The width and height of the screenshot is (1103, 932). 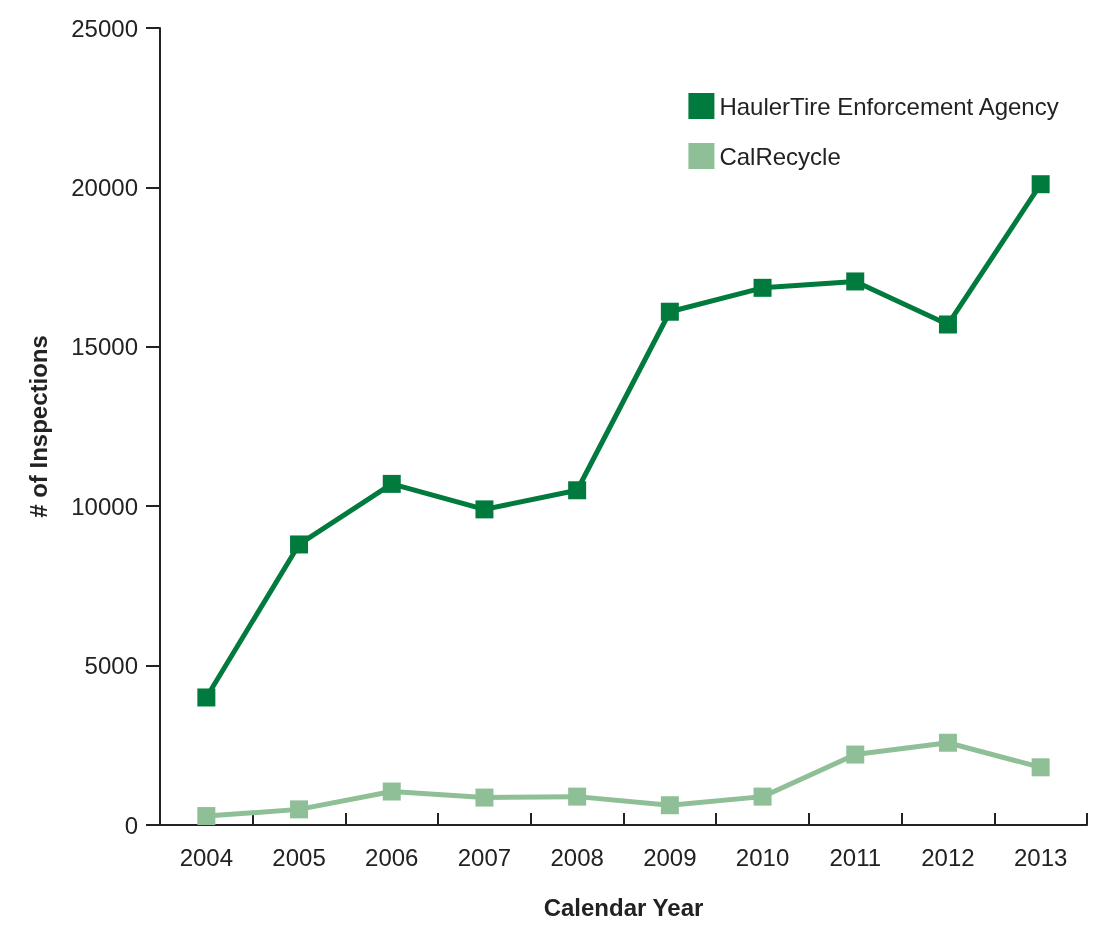 What do you see at coordinates (392, 857) in the screenshot?
I see `x-tick-label: 2006` at bounding box center [392, 857].